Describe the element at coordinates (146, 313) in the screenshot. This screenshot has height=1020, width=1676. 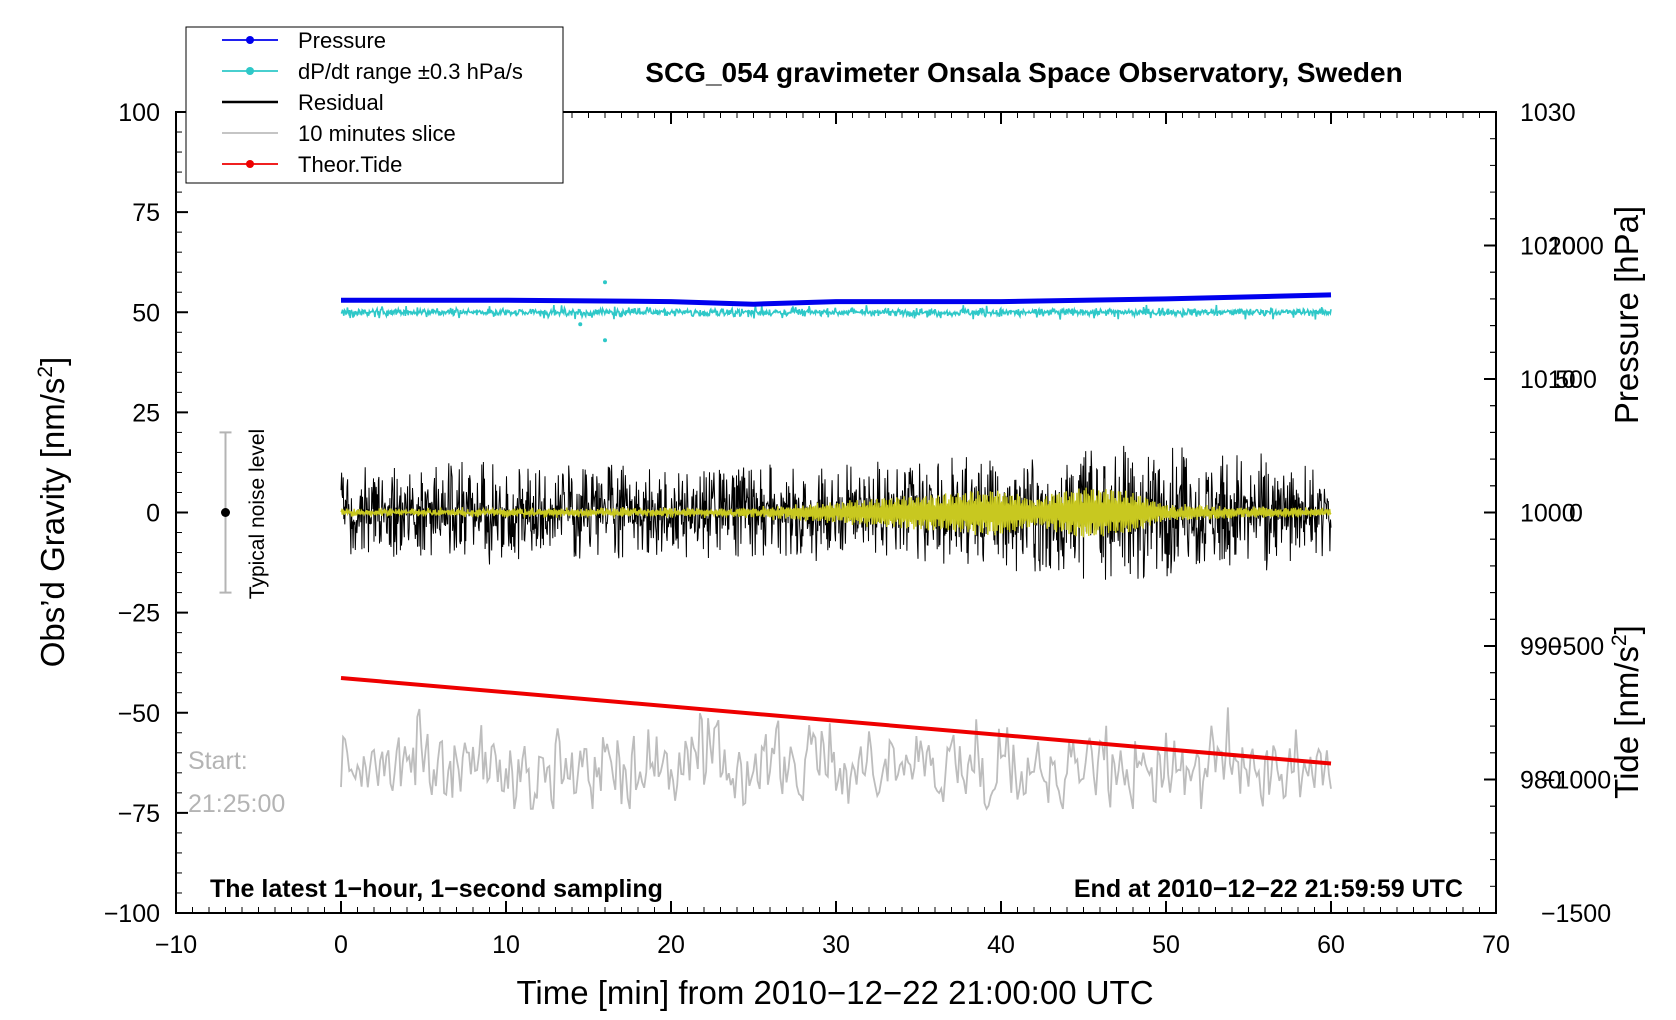
I see `y-left-tick-label: 50` at that location.